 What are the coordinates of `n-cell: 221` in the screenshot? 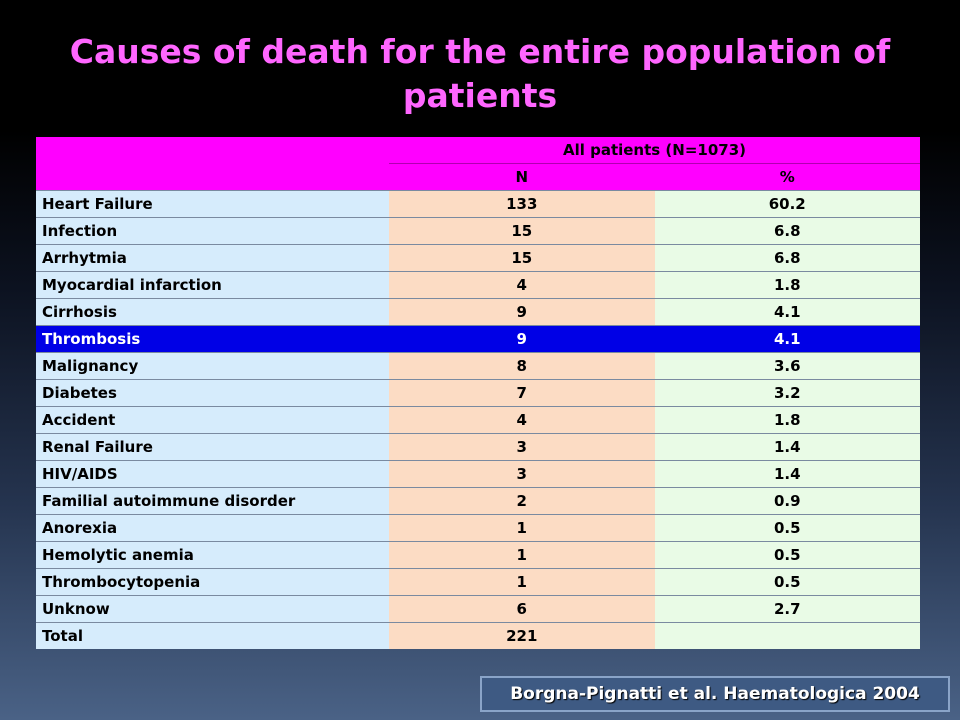 It's located at (522, 635).